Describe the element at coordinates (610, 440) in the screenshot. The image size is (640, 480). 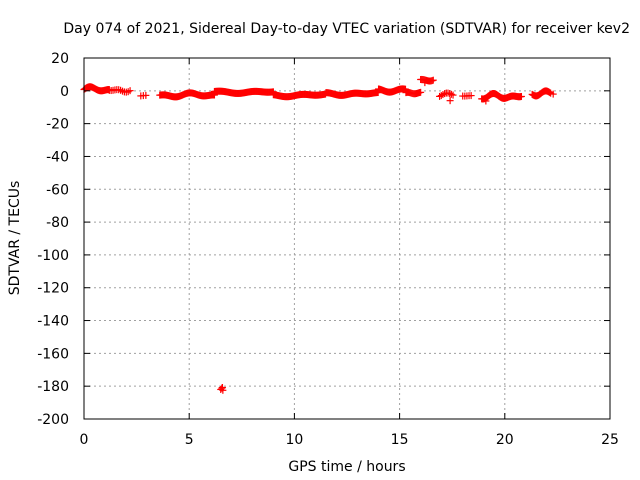
I see `x-tick-label: 25` at that location.